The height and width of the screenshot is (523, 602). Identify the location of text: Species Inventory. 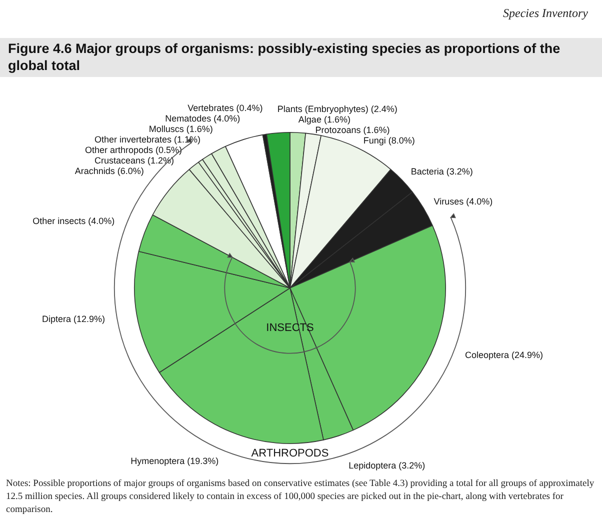
(545, 13).